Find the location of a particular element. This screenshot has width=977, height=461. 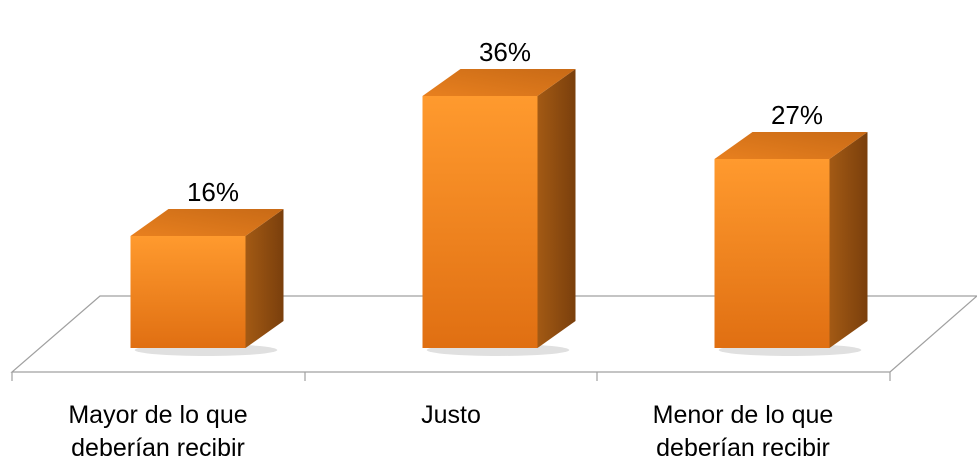

category-label: Justo is located at coordinates (451, 415).